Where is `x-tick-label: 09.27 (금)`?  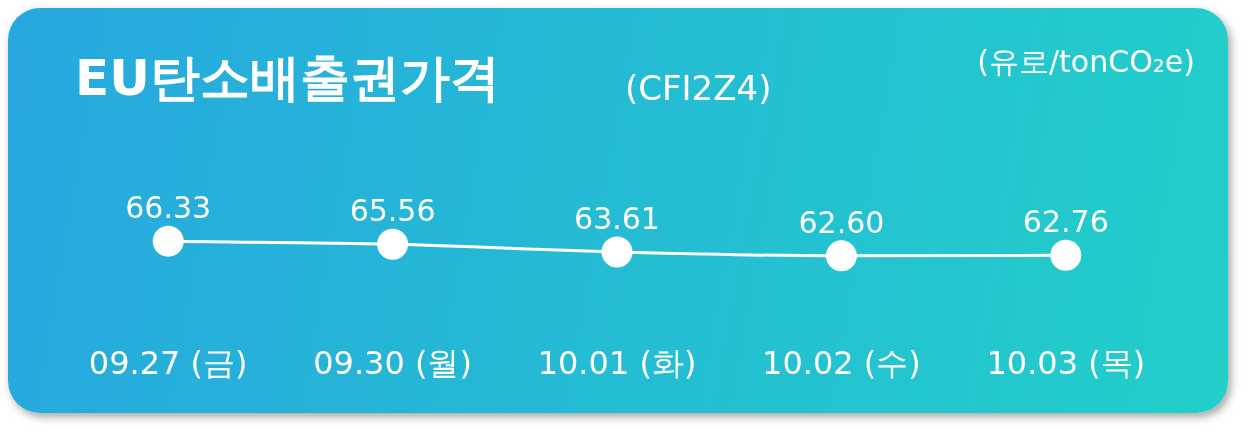 x-tick-label: 09.27 (금) is located at coordinates (168, 362).